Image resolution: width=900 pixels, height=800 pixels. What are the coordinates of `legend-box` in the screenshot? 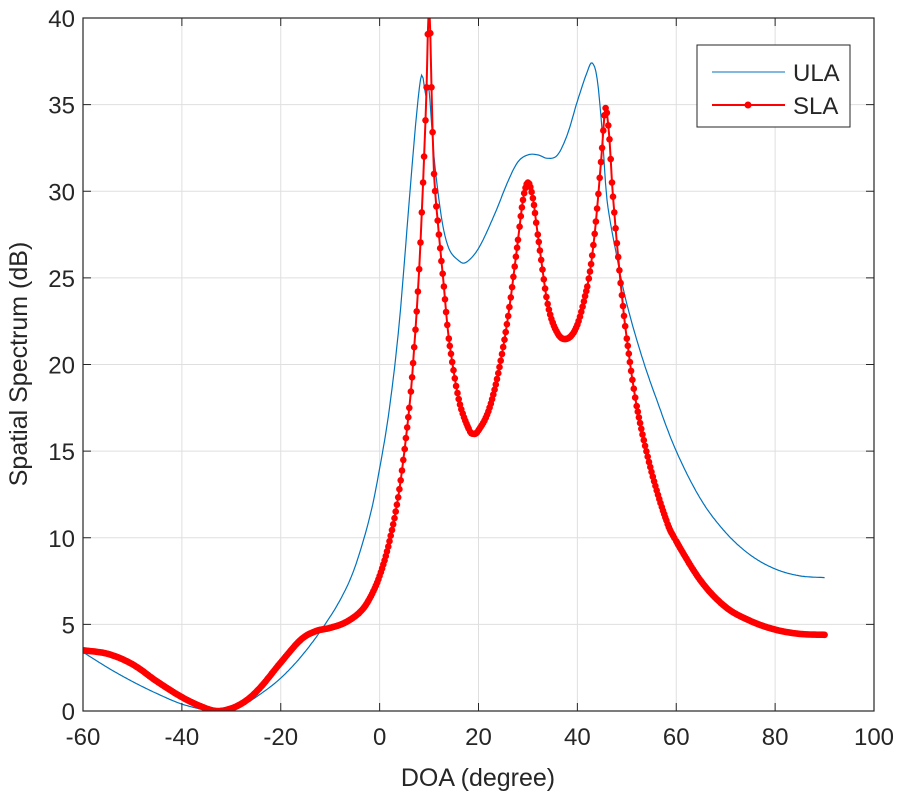 It's located at (773, 86).